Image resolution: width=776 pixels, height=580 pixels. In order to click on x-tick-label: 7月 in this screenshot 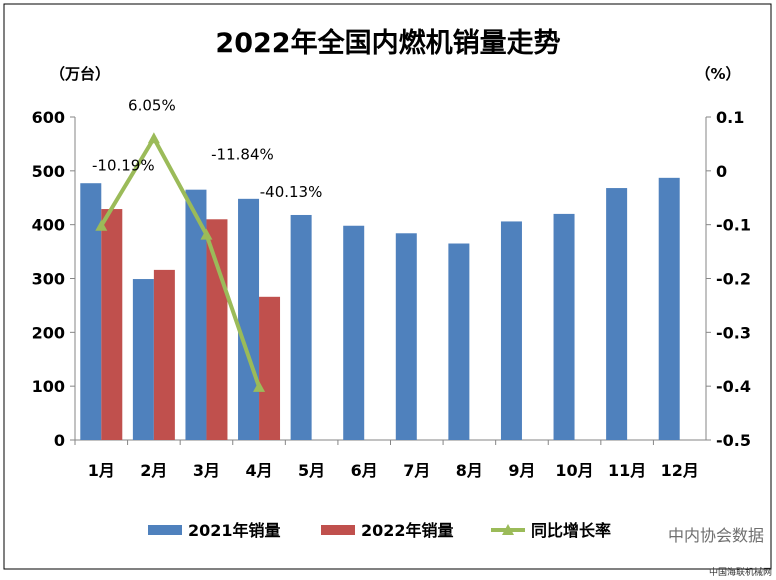, I will do `click(416, 470)`.